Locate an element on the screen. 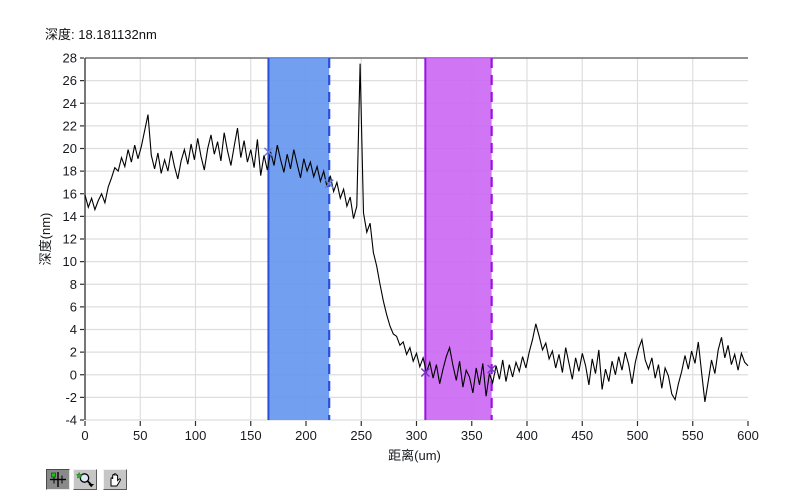  y-tick-label: 18 is located at coordinates (70, 171).